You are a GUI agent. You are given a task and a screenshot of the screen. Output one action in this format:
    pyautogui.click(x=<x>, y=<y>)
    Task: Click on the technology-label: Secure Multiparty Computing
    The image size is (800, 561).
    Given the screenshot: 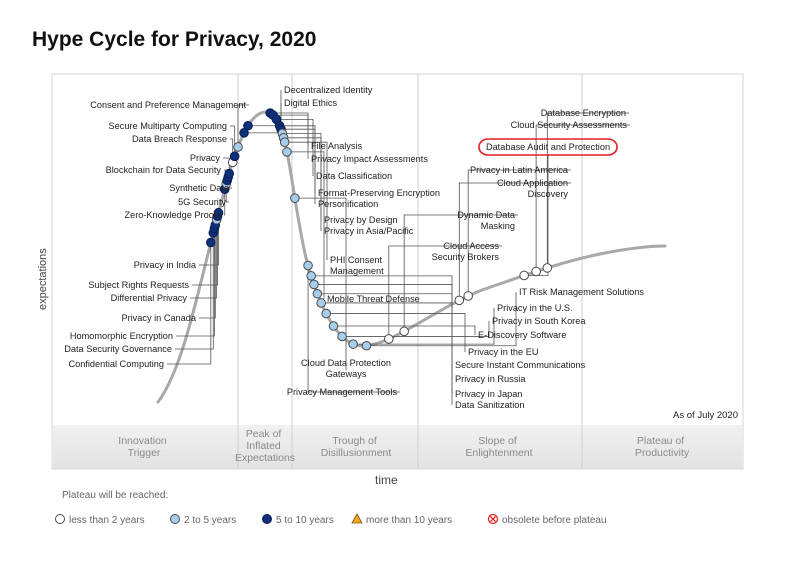 What is the action you would take?
    pyautogui.click(x=168, y=126)
    